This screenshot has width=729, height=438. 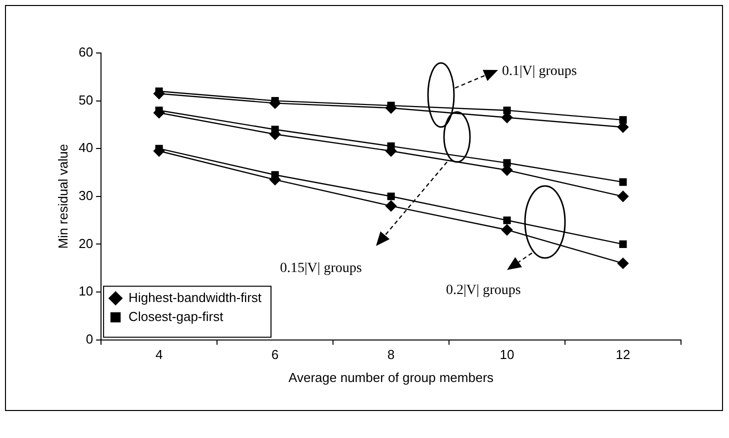 I want to click on y-tick-label: 10, so click(x=86, y=291).